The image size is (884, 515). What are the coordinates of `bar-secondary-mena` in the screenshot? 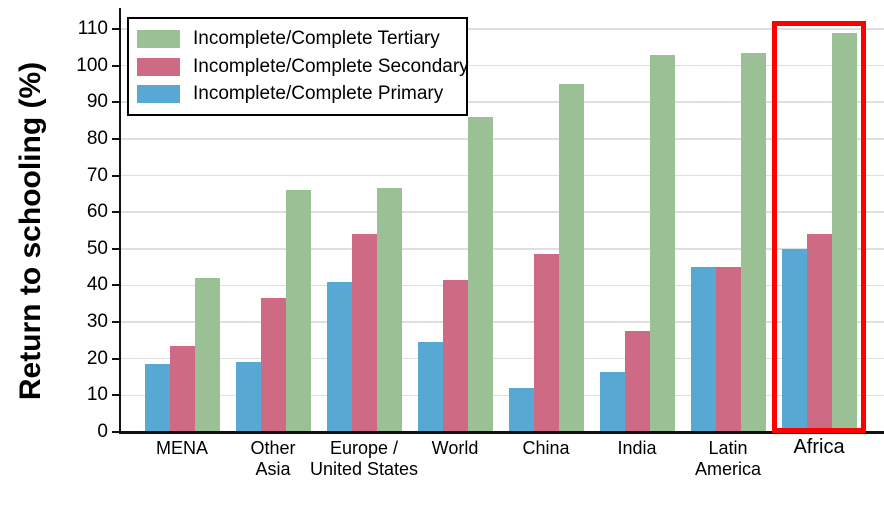 It's located at (182, 388).